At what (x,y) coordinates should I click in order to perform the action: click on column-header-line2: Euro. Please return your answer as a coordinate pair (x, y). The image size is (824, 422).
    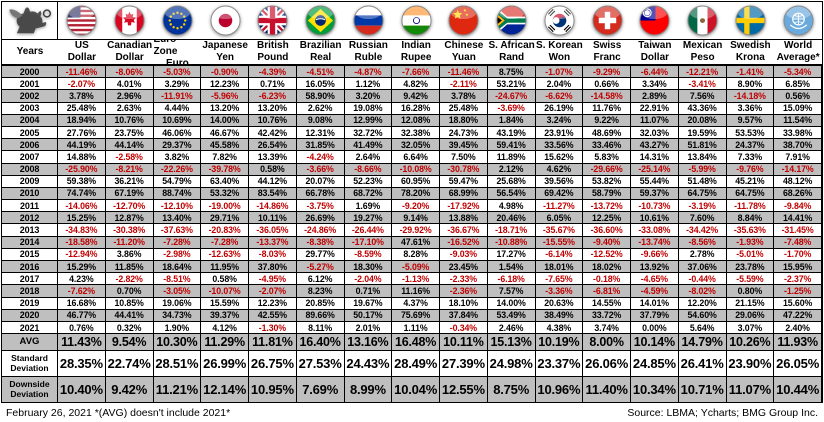
    Looking at the image, I should click on (177, 62).